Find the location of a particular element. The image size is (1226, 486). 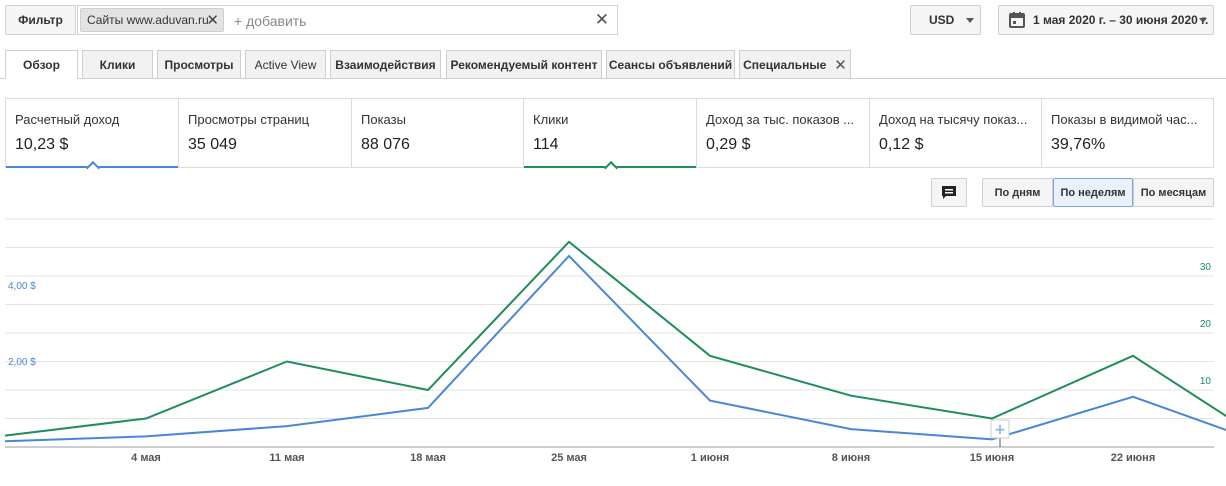

tab-label: Клики is located at coordinates (117, 64).